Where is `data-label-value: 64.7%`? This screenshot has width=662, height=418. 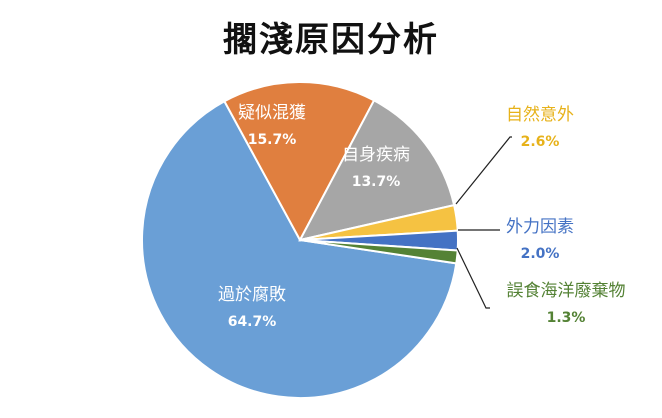 data-label-value: 64.7% is located at coordinates (252, 322).